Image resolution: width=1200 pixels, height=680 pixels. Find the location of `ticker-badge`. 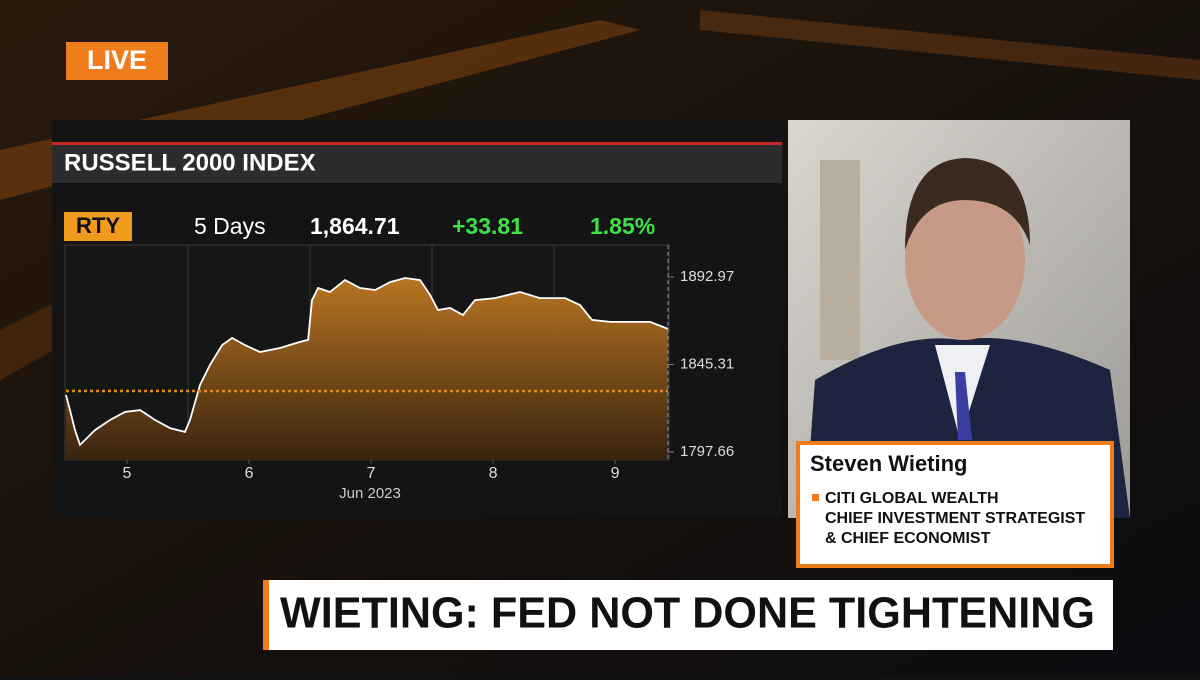

ticker-badge is located at coordinates (98, 226).